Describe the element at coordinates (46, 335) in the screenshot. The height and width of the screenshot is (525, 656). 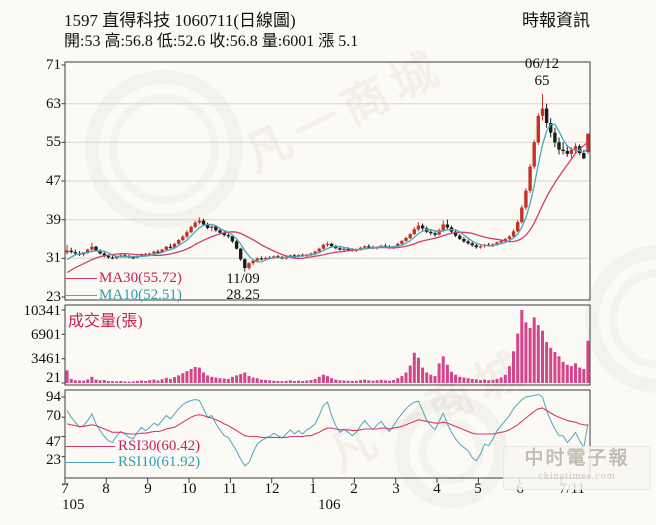
I see `volume-ytick: 6901` at that location.